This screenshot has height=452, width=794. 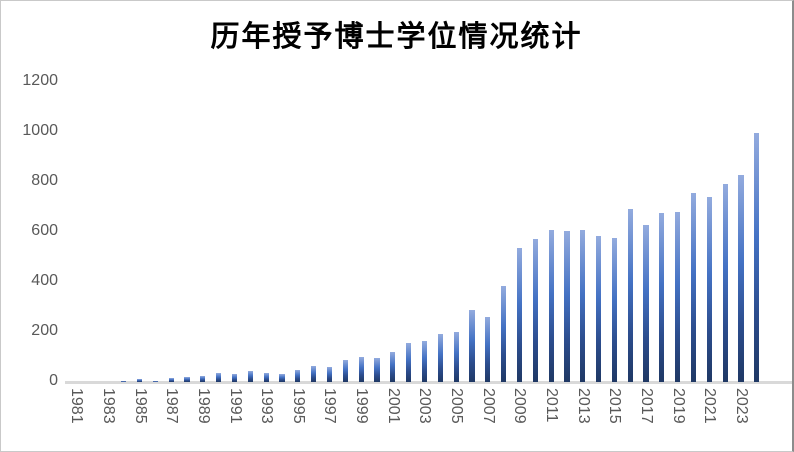 What do you see at coordinates (362, 406) in the screenshot?
I see `x-tick-1999: 1999` at bounding box center [362, 406].